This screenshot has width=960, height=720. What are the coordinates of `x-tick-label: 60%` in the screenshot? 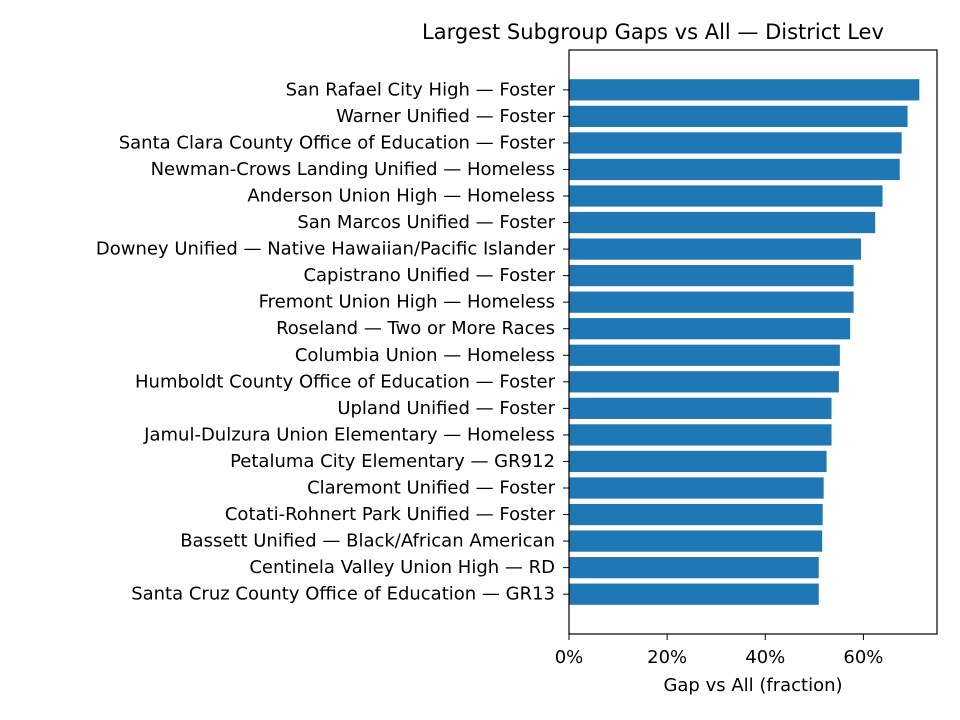 It's located at (863, 657).